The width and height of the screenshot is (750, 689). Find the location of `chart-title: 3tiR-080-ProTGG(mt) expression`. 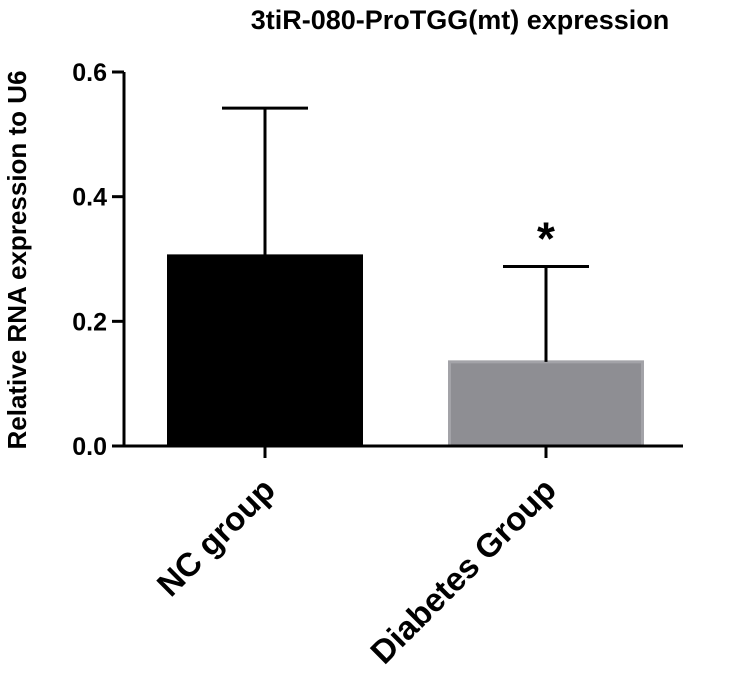

chart-title: 3tiR-080-ProTGG(mt) expression is located at coordinates (460, 20).